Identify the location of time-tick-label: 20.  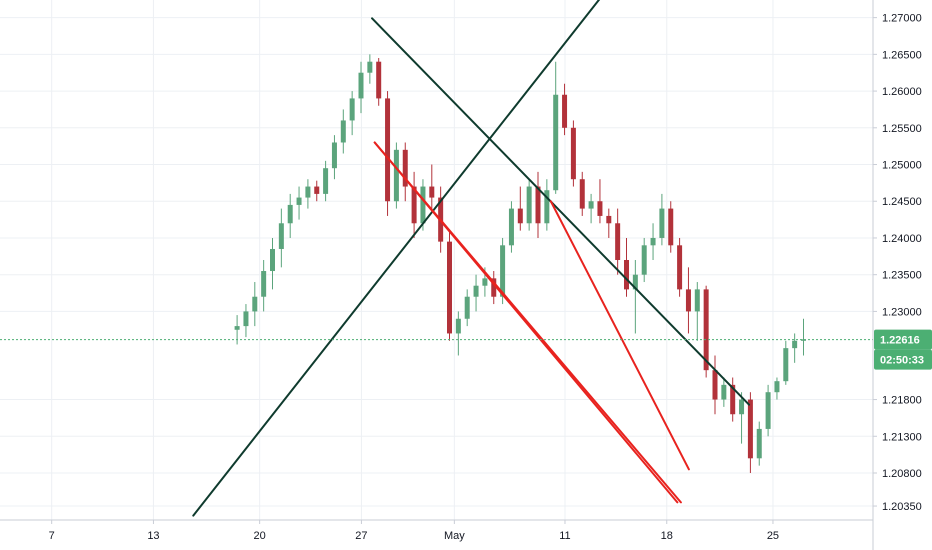
(260, 536).